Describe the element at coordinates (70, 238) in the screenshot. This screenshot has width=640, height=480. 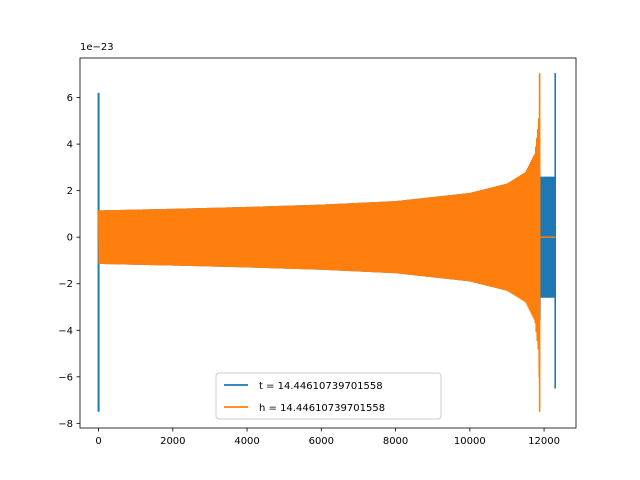
I see `y-tick-label: 0` at that location.